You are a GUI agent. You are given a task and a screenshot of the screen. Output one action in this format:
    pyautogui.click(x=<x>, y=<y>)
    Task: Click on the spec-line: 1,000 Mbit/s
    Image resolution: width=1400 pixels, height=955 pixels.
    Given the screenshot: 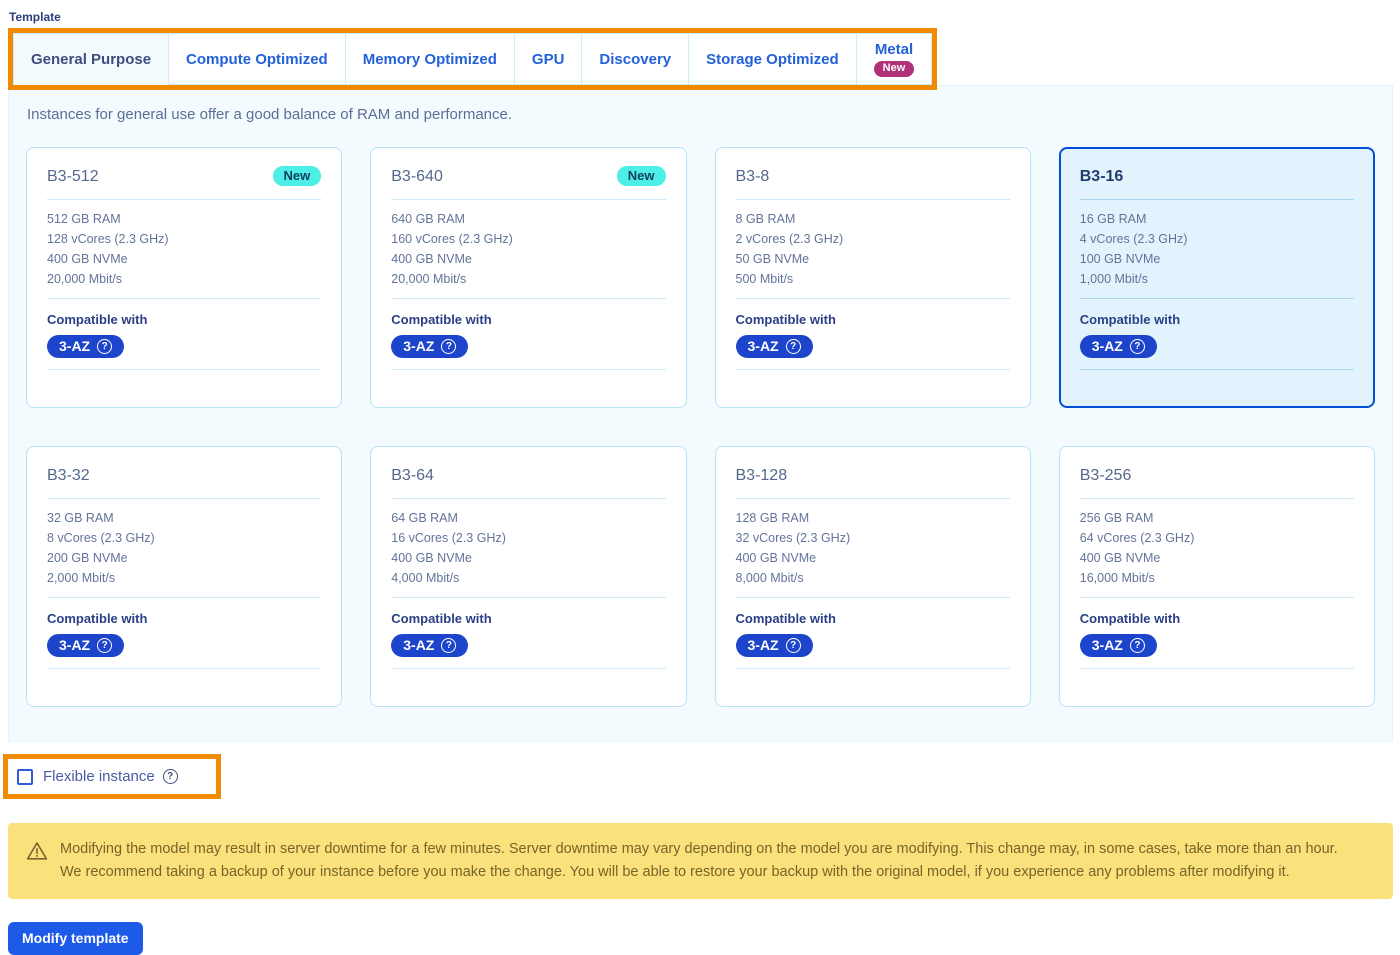 What is the action you would take?
    pyautogui.click(x=1113, y=279)
    